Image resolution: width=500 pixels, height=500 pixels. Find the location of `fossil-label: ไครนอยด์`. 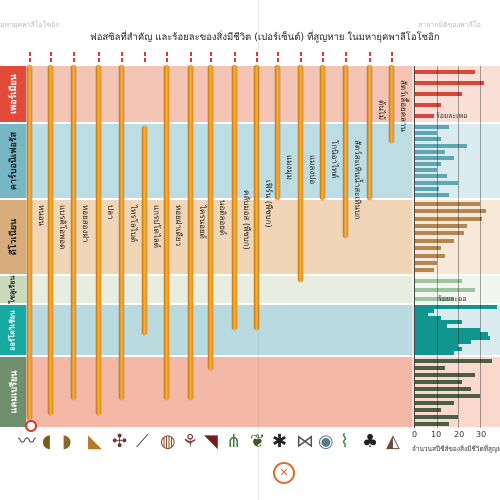

fossil-label: ไครนอยด์ is located at coordinates (202, 222).